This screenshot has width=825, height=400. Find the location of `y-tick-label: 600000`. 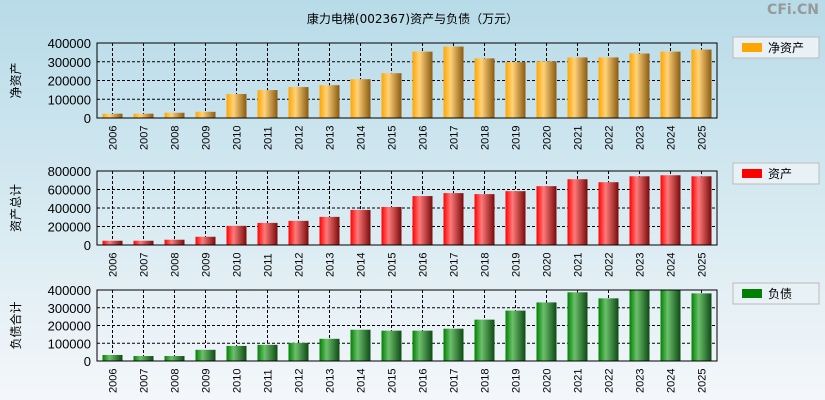

y-tick-label: 600000 is located at coordinates (69, 190).